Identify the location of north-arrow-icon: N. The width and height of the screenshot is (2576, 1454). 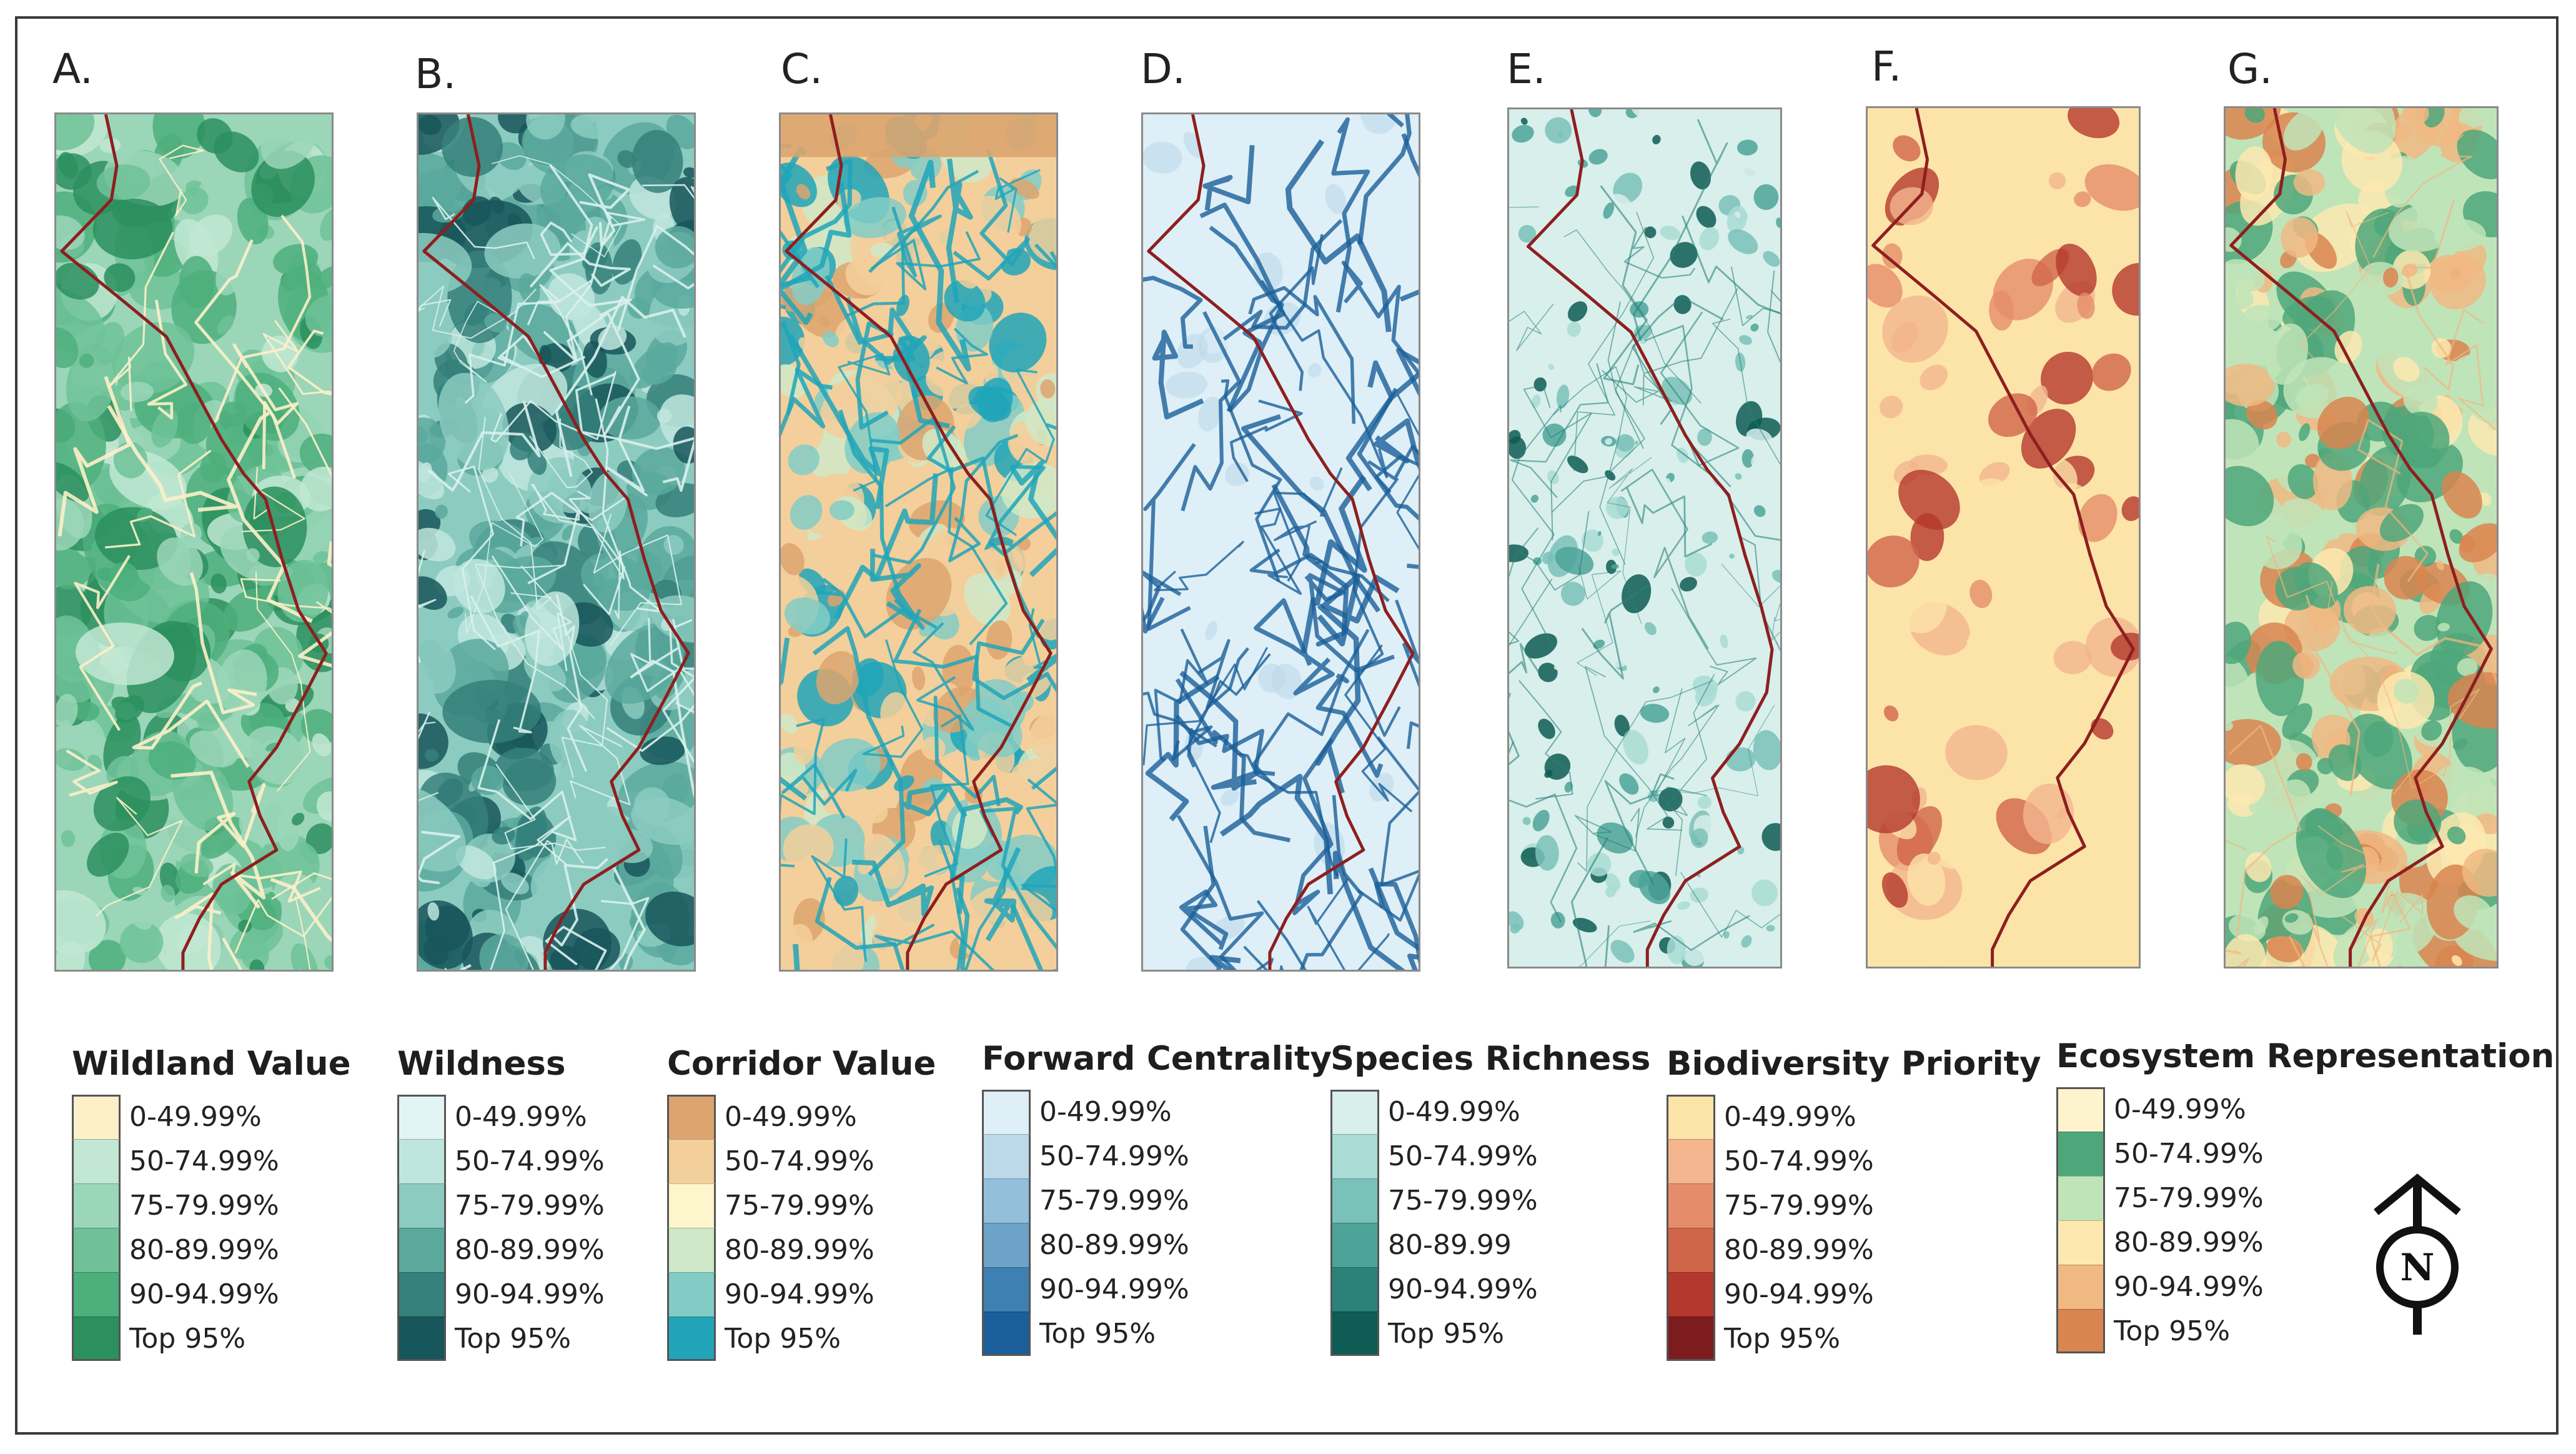
(2417, 1254).